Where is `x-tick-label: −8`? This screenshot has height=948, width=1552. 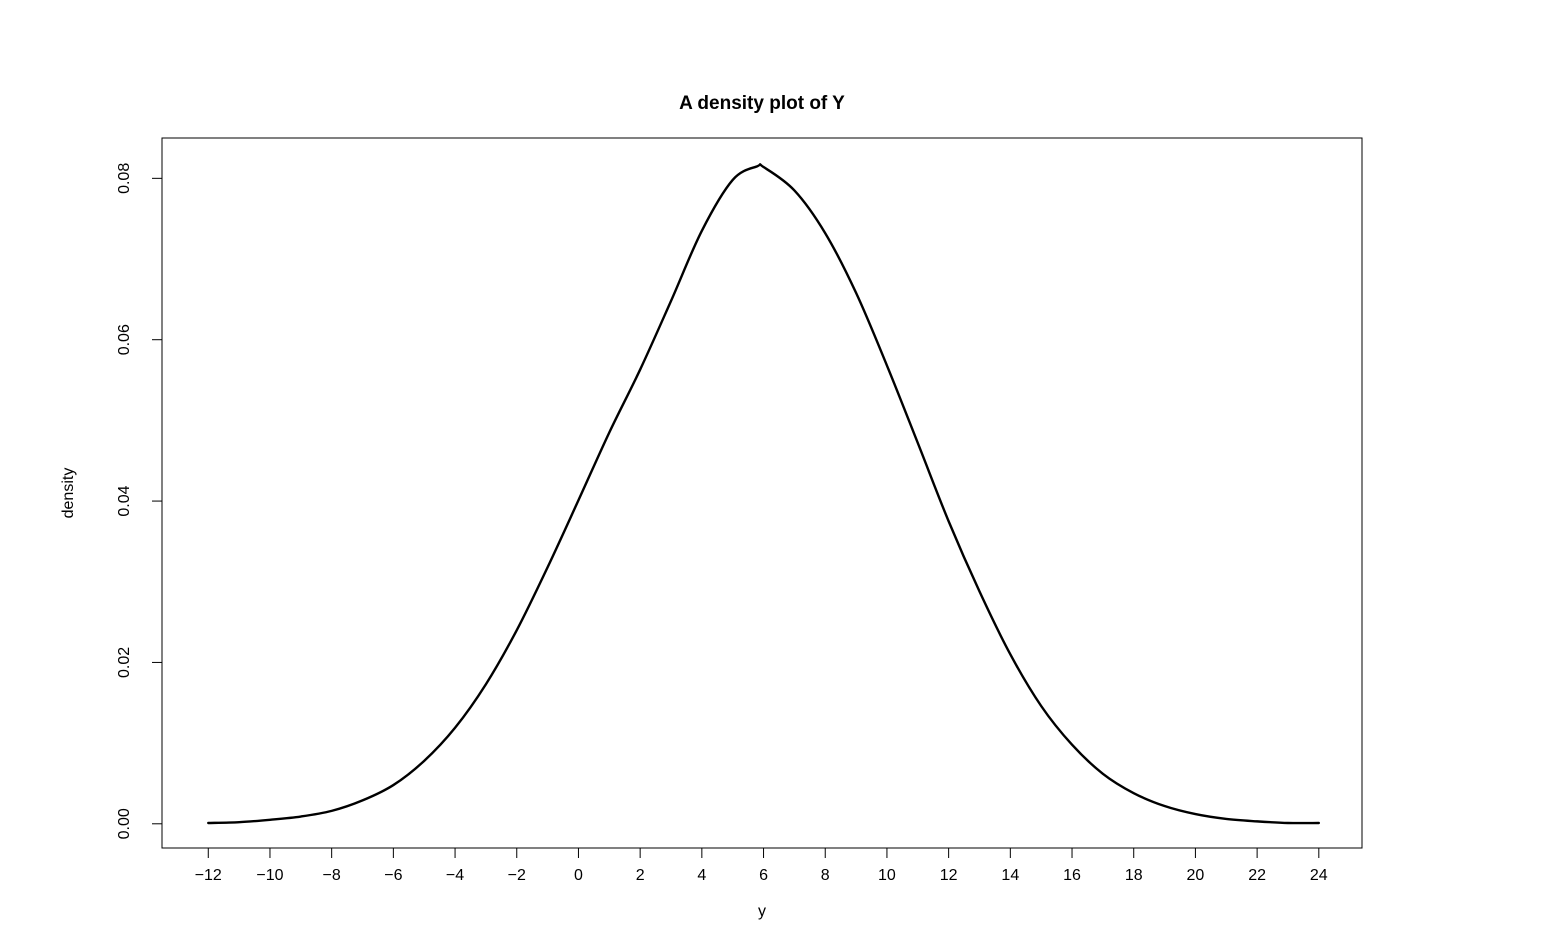
x-tick-label: −8 is located at coordinates (332, 875).